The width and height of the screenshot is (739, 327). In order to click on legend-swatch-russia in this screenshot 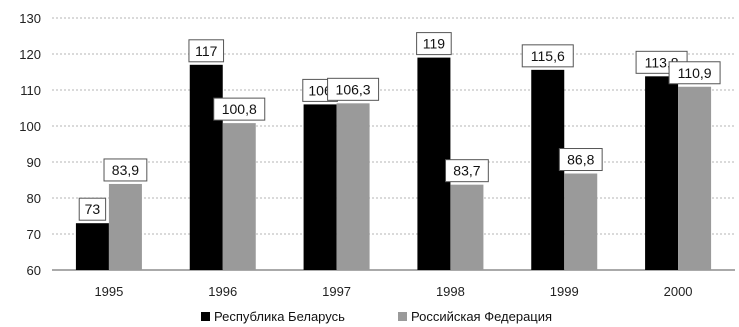, I will do `click(402, 316)`.